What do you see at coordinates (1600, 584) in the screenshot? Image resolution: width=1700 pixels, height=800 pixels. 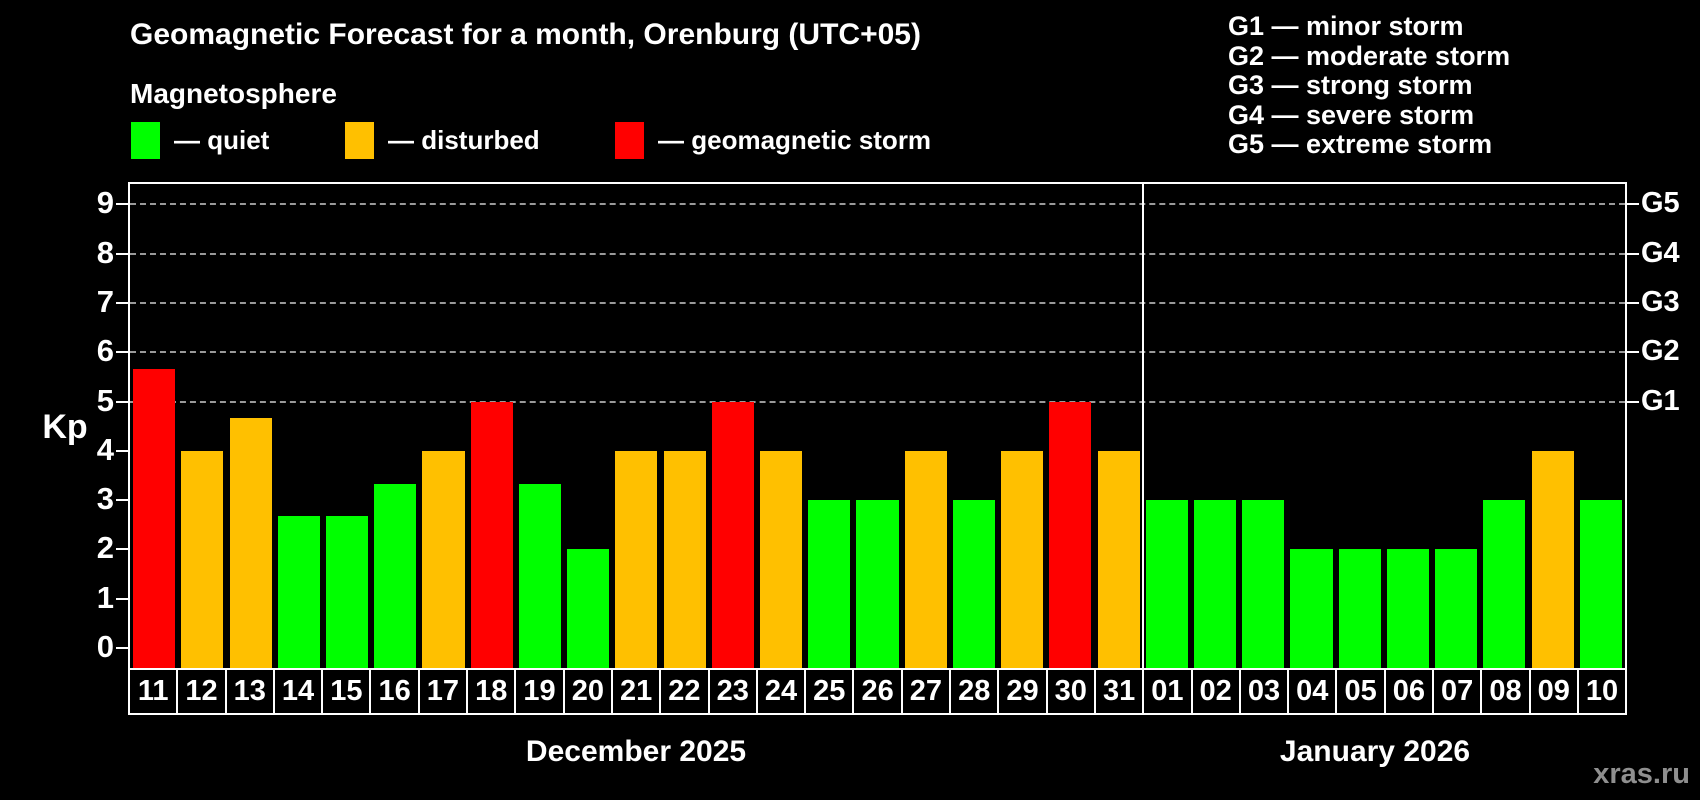 I see `bar-day-10-quiet` at bounding box center [1600, 584].